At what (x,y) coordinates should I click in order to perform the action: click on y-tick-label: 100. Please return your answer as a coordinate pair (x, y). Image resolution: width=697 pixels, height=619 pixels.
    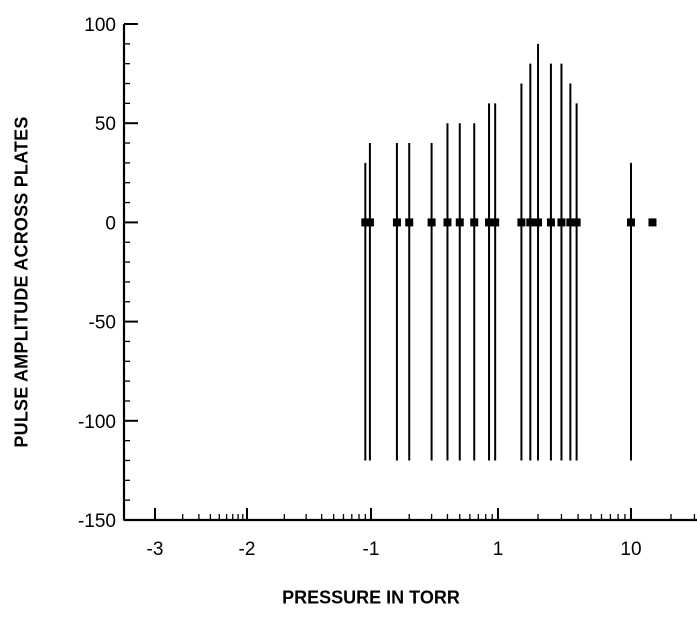
    Looking at the image, I should click on (100, 25).